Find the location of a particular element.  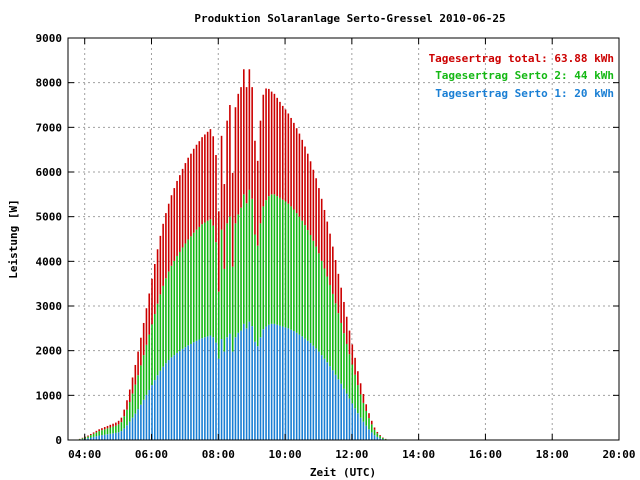

y-tick-label: 1000 is located at coordinates (49, 395).